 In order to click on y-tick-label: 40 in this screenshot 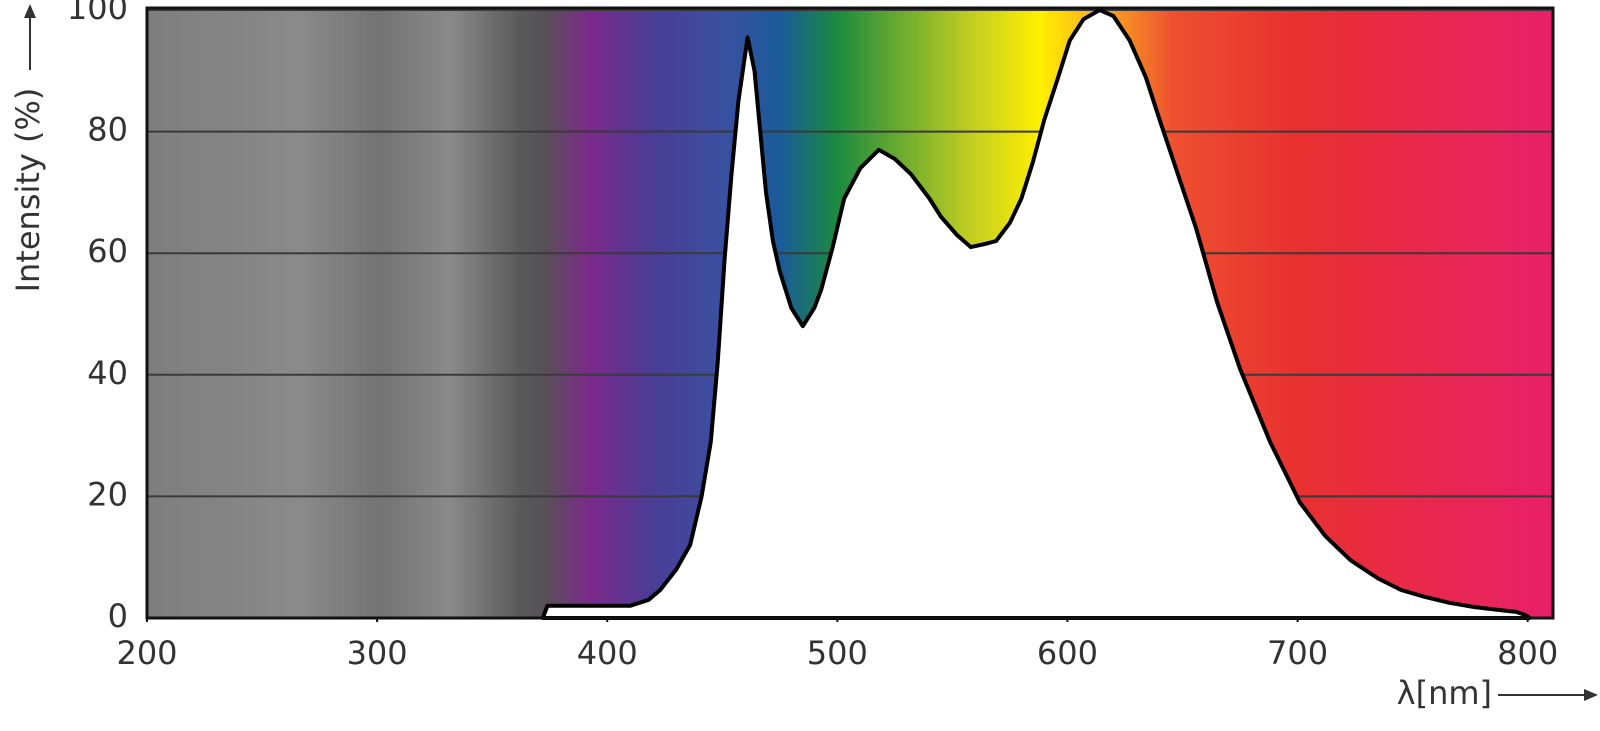, I will do `click(107, 373)`.